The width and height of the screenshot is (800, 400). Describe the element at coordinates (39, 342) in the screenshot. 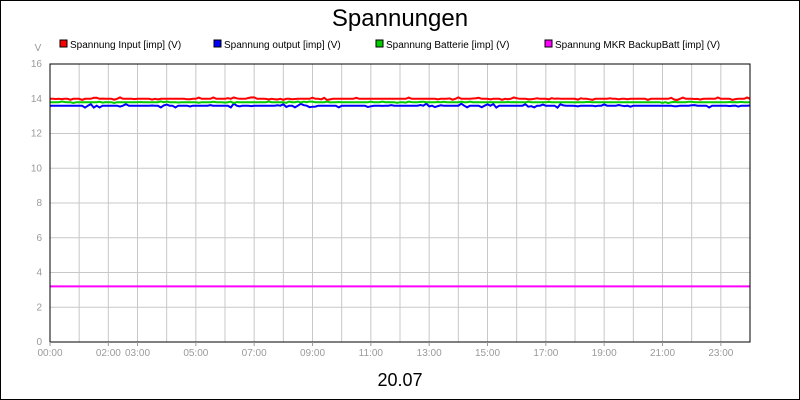

I see `y-tick-label: 0` at that location.